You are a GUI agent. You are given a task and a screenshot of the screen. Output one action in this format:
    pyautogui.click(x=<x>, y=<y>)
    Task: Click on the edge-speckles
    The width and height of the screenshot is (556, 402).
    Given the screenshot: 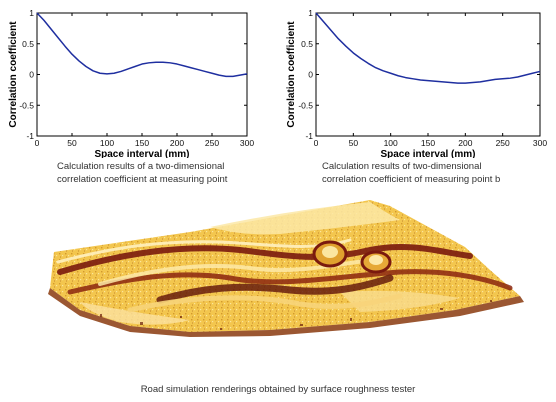 What is the action you would take?
    pyautogui.click(x=296, y=315)
    